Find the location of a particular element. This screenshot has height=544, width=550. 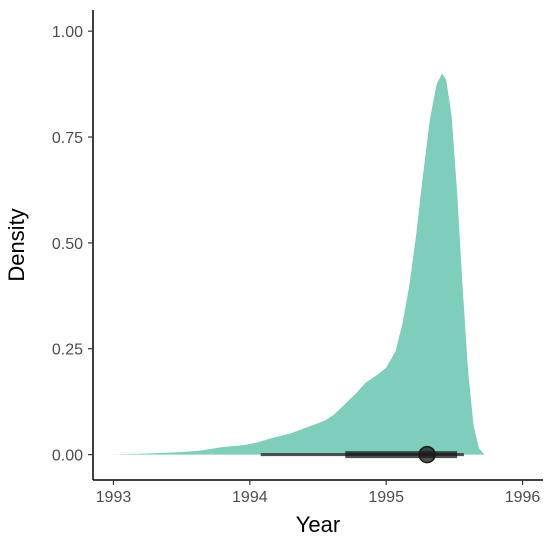

x-tick-label: 1996 is located at coordinates (523, 497).